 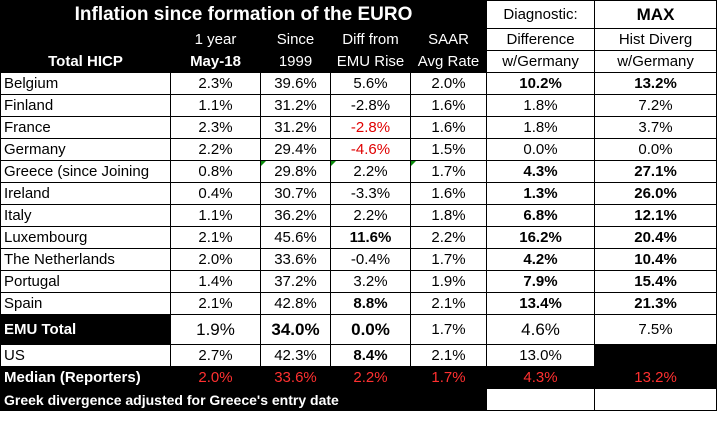 What do you see at coordinates (656, 215) in the screenshot?
I see `max-divergence-cell: 12.1%` at bounding box center [656, 215].